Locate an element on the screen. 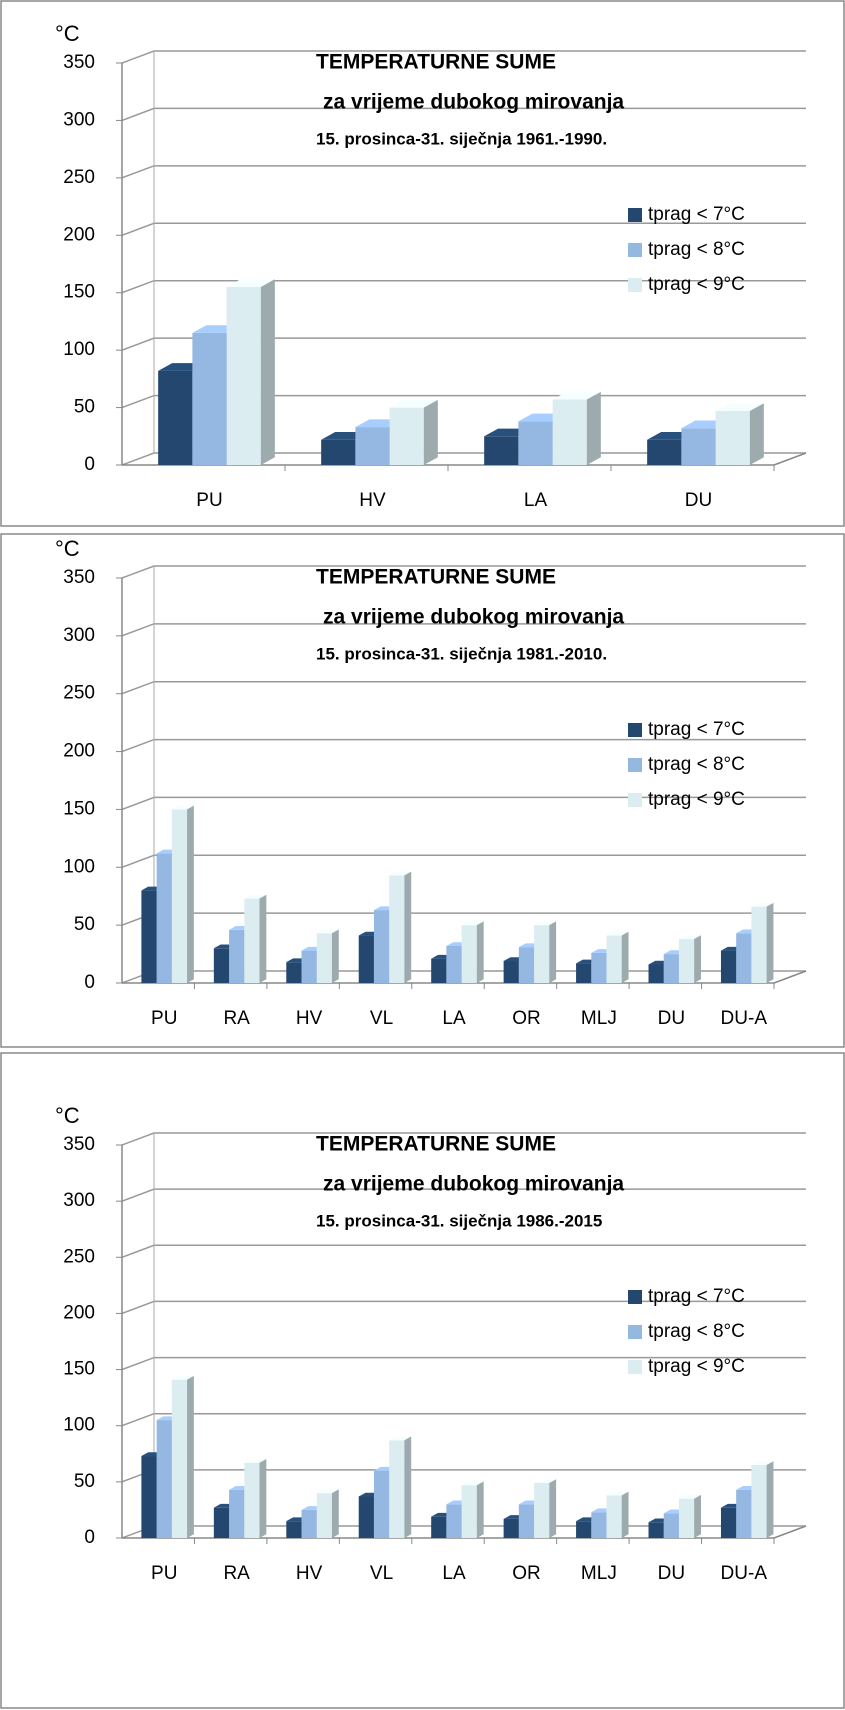 Image resolution: width=845 pixels, height=1710 pixels. y-tick-label: 300 is located at coordinates (79, 119).